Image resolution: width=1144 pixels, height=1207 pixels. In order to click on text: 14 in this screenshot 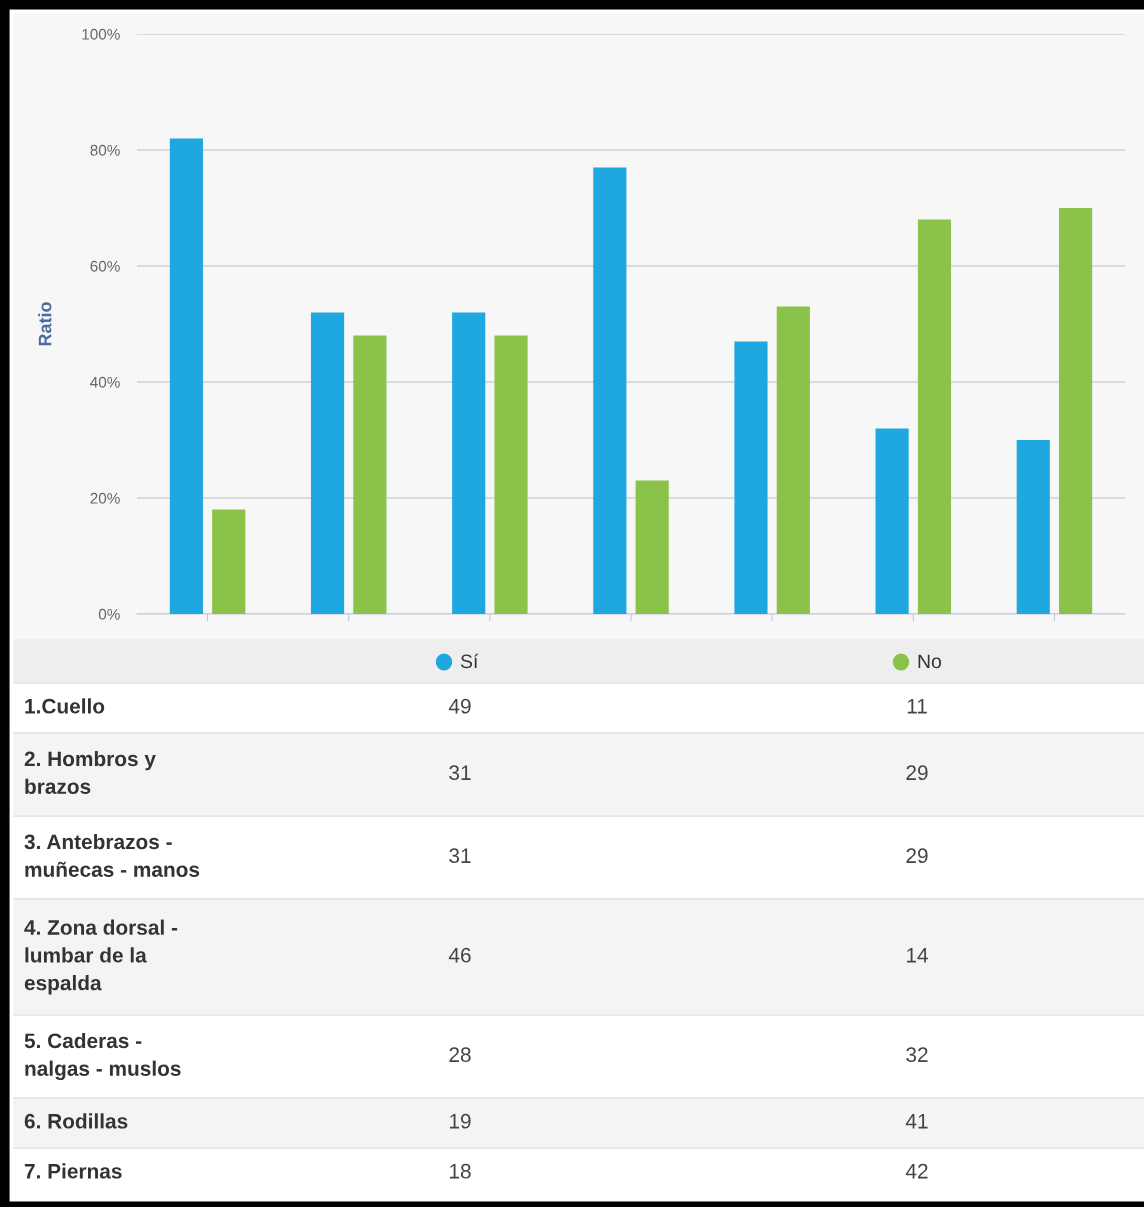, I will do `click(917, 955)`.